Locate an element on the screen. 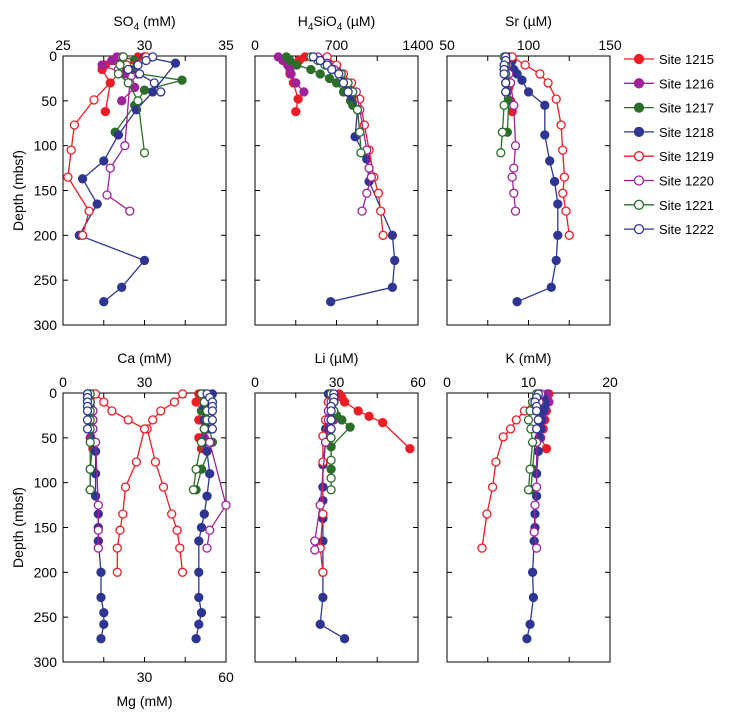 This screenshot has width=734, height=720. x-tick-label: 150 is located at coordinates (610, 45).